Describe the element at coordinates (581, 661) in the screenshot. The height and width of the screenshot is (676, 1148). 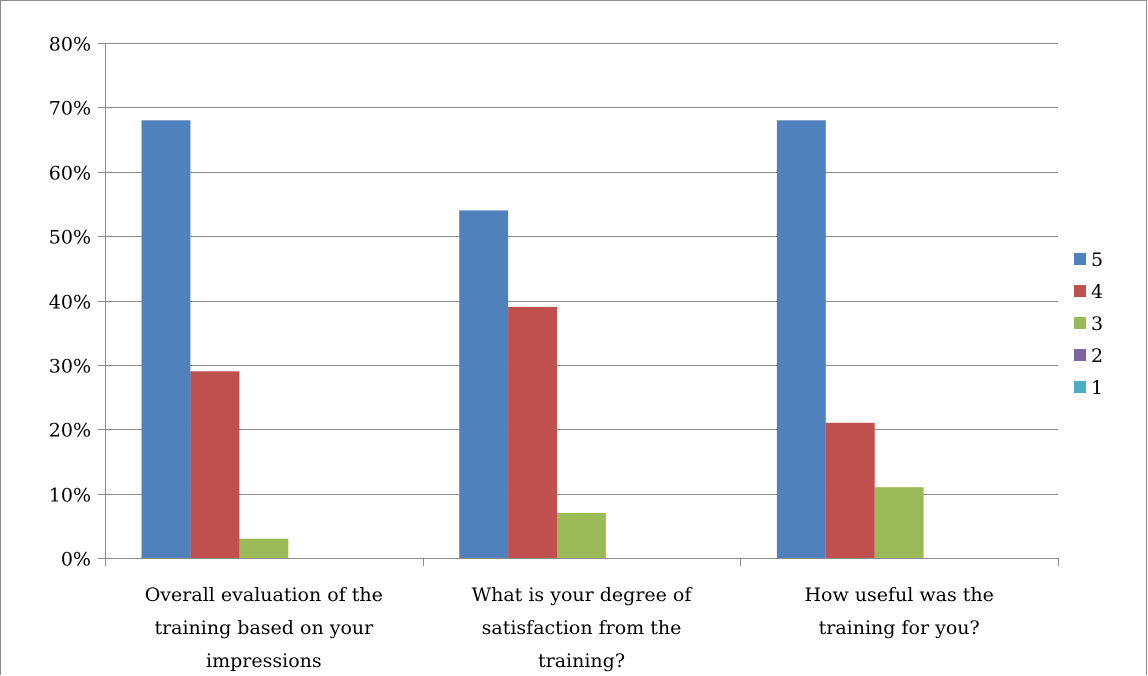
I see `x-category-label: training?` at that location.